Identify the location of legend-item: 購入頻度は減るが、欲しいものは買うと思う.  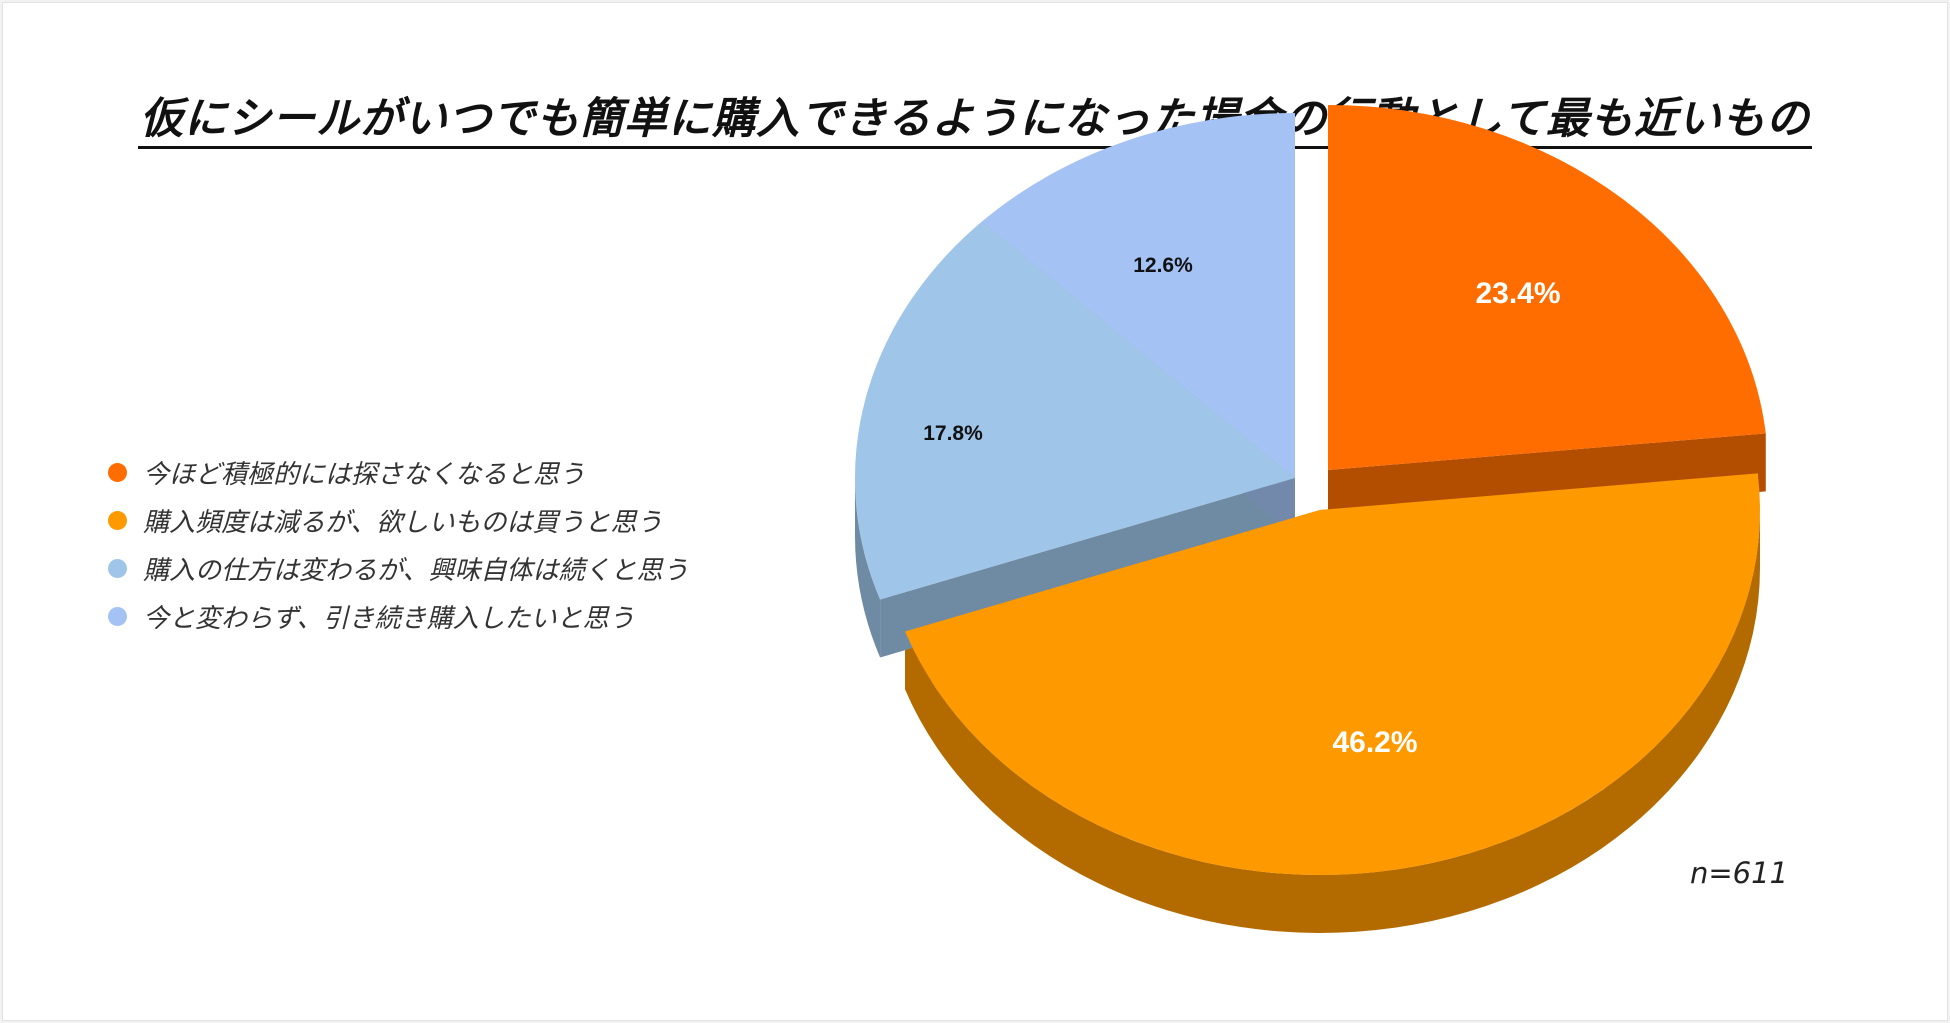
(398, 520).